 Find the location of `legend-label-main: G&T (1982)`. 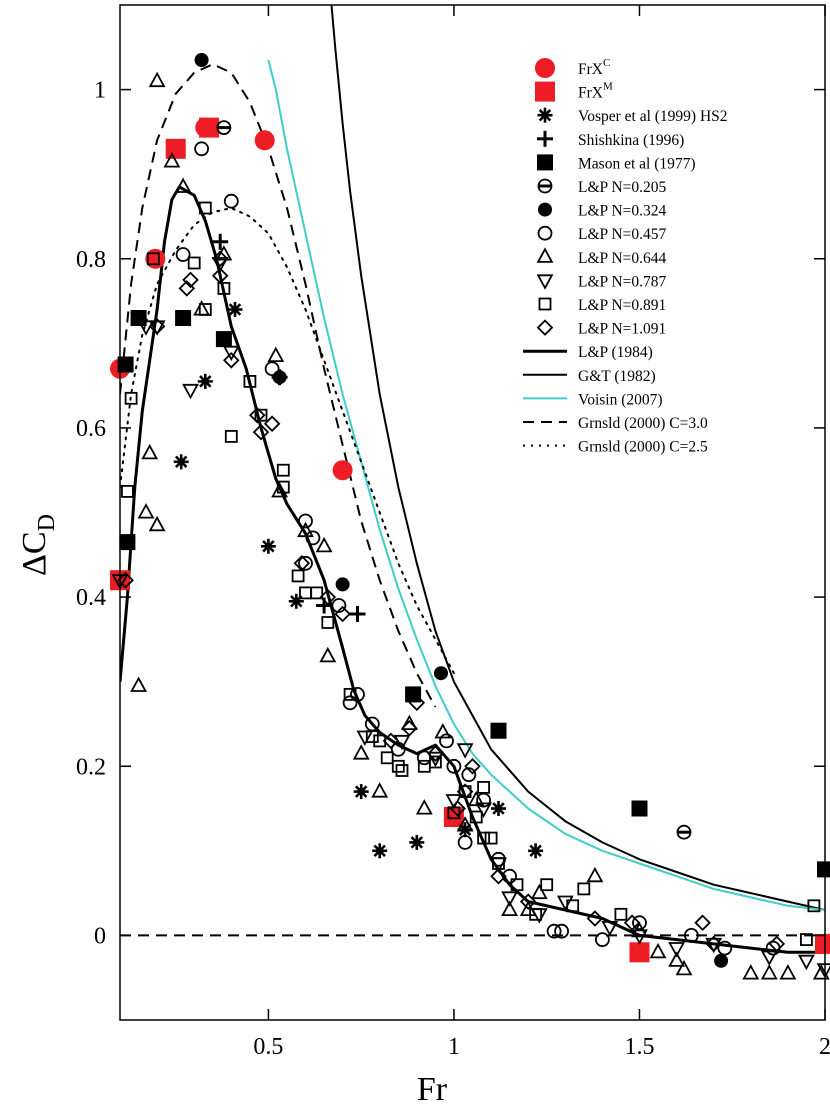

legend-label-main: G&T (1982) is located at coordinates (617, 376).